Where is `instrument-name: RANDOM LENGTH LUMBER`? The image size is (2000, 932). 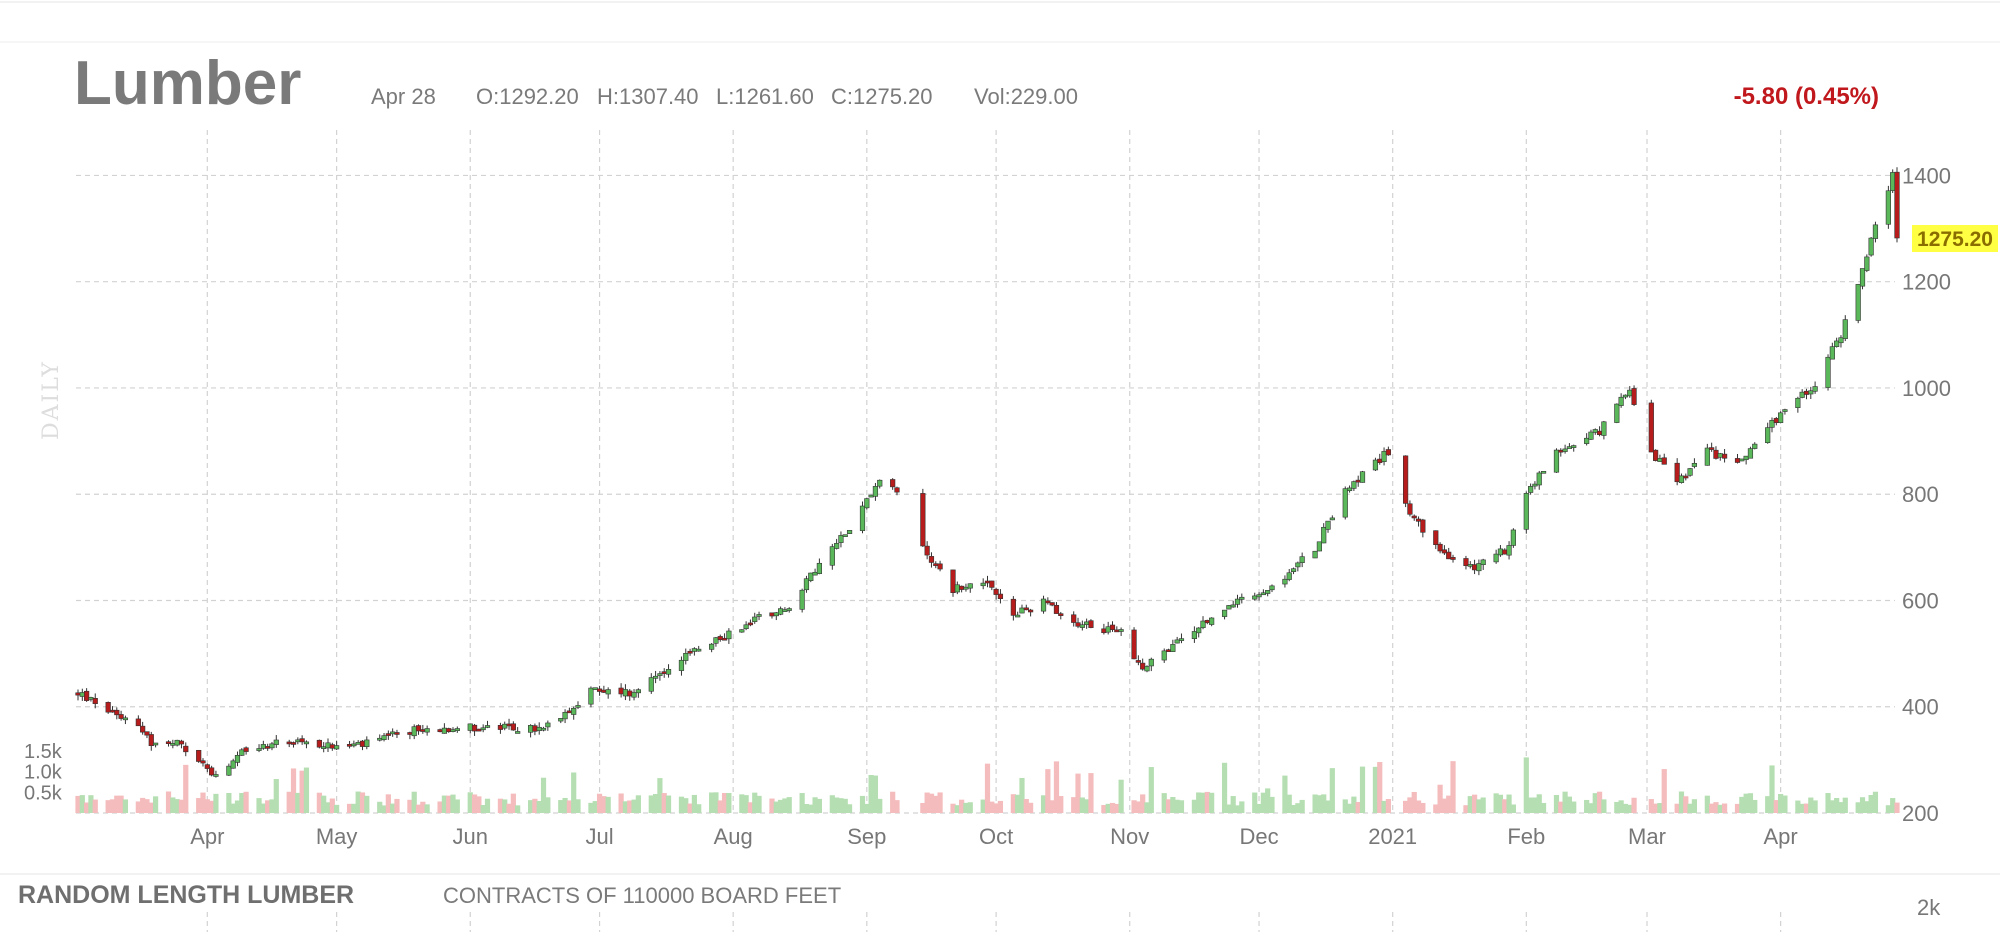
instrument-name: RANDOM LENGTH LUMBER is located at coordinates (186, 895).